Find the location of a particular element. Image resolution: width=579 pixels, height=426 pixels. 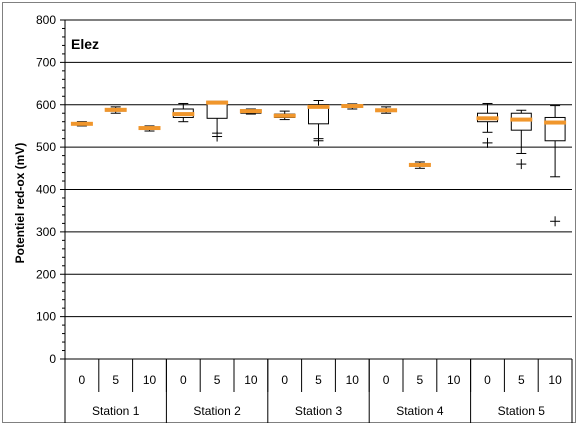

y-tick-label: 200 is located at coordinates (46, 274).